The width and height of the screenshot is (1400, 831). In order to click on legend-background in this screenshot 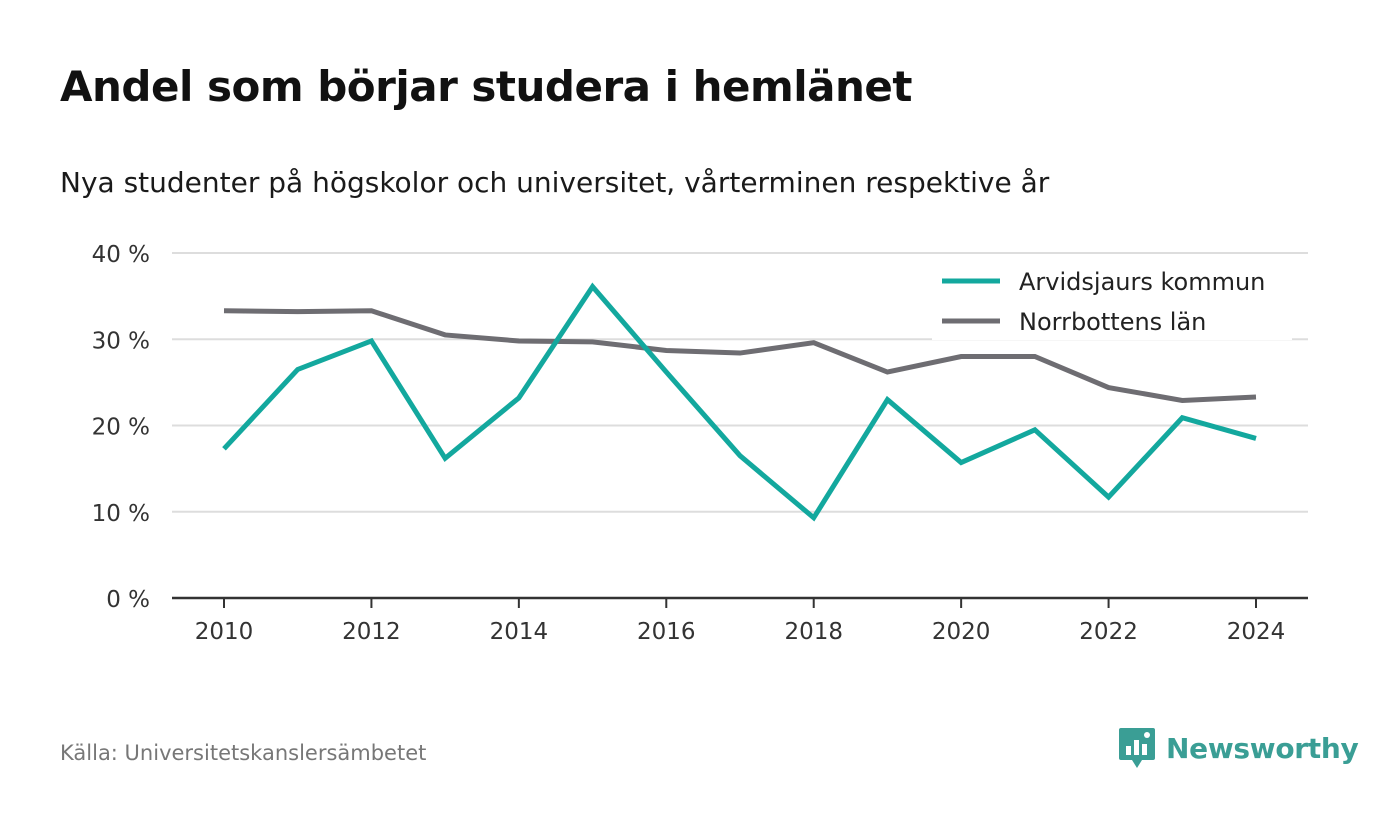, I will do `click(1112, 299)`.